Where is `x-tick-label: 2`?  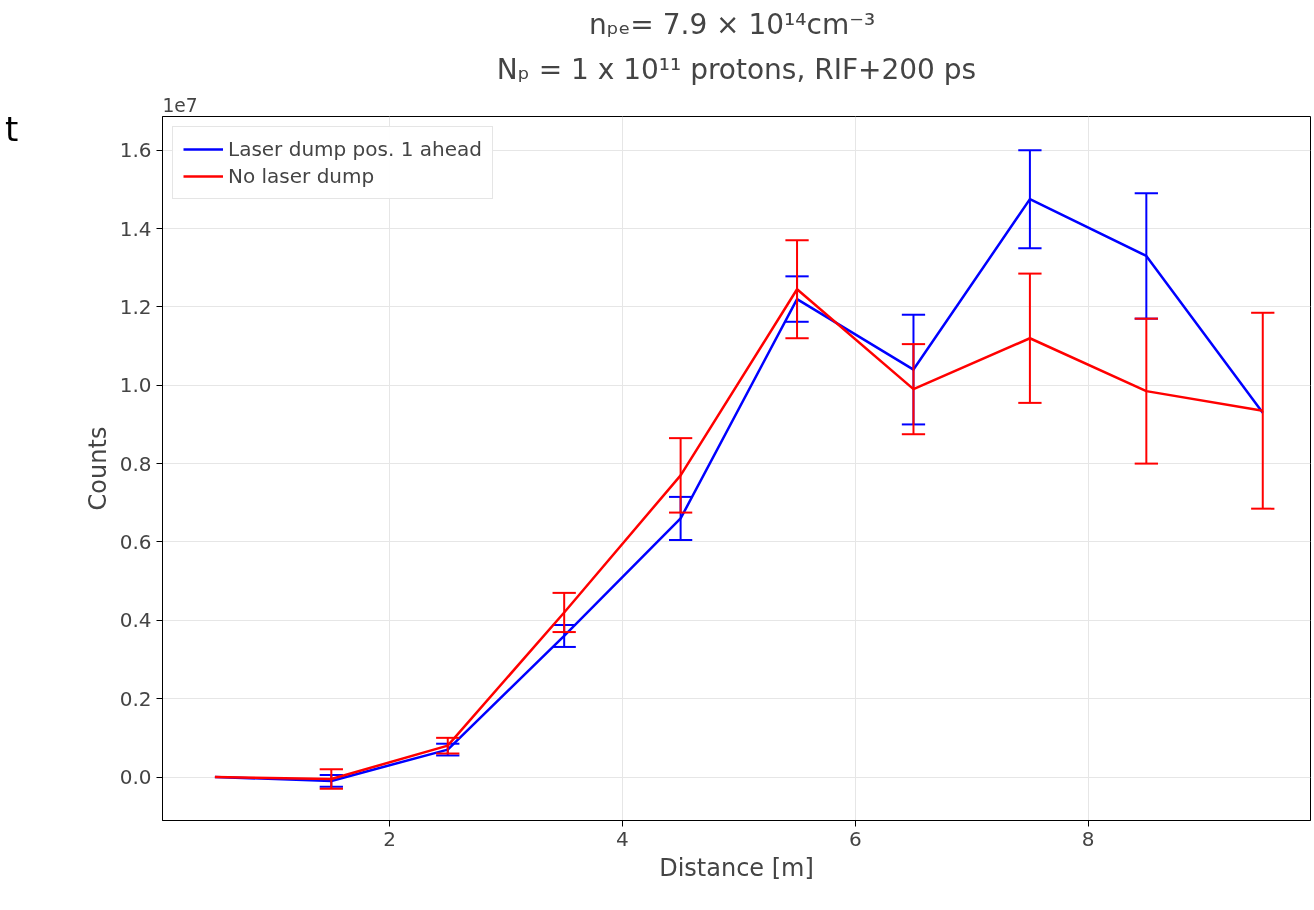 x-tick-label: 2 is located at coordinates (389, 838).